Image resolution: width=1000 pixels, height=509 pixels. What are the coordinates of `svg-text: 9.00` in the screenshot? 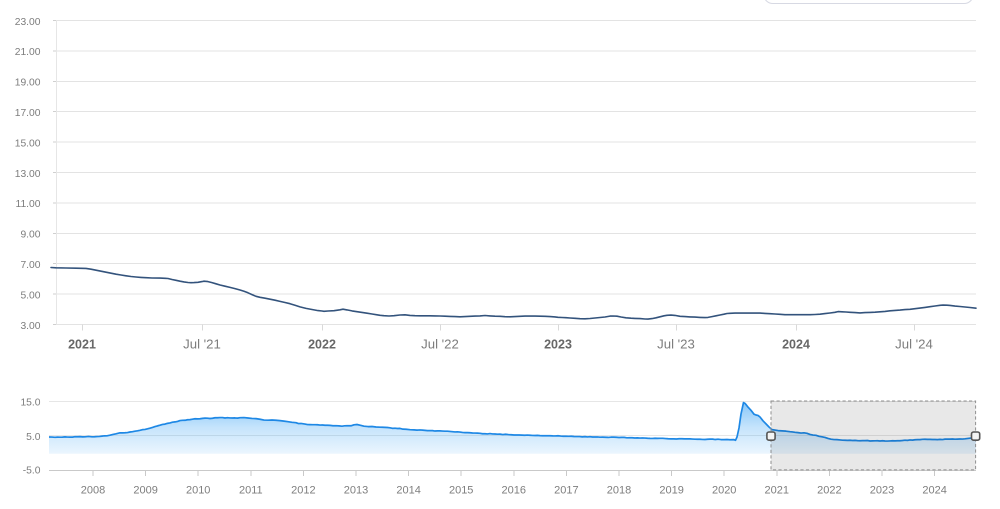 It's located at (30, 235).